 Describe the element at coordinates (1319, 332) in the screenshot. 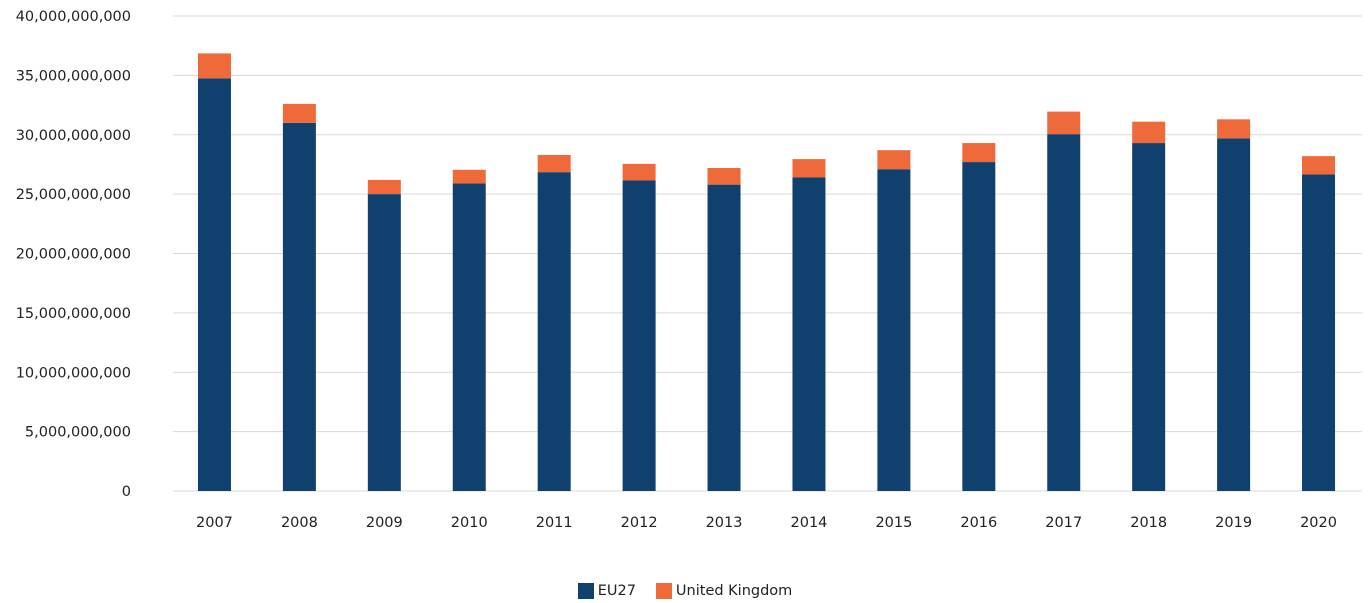

I see `bar-eu27-2020` at that location.